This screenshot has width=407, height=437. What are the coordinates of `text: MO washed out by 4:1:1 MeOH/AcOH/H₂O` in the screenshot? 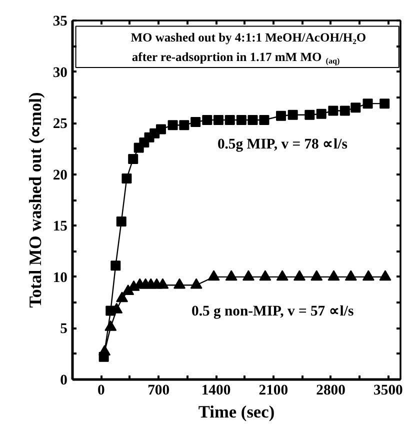 It's located at (248, 37).